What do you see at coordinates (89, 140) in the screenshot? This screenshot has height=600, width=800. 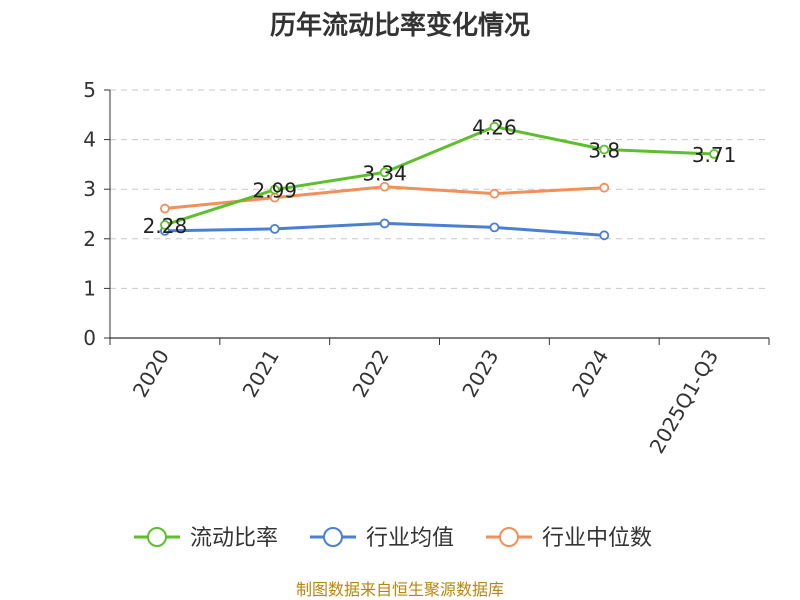 I see `y-tick-label: 4` at bounding box center [89, 140].